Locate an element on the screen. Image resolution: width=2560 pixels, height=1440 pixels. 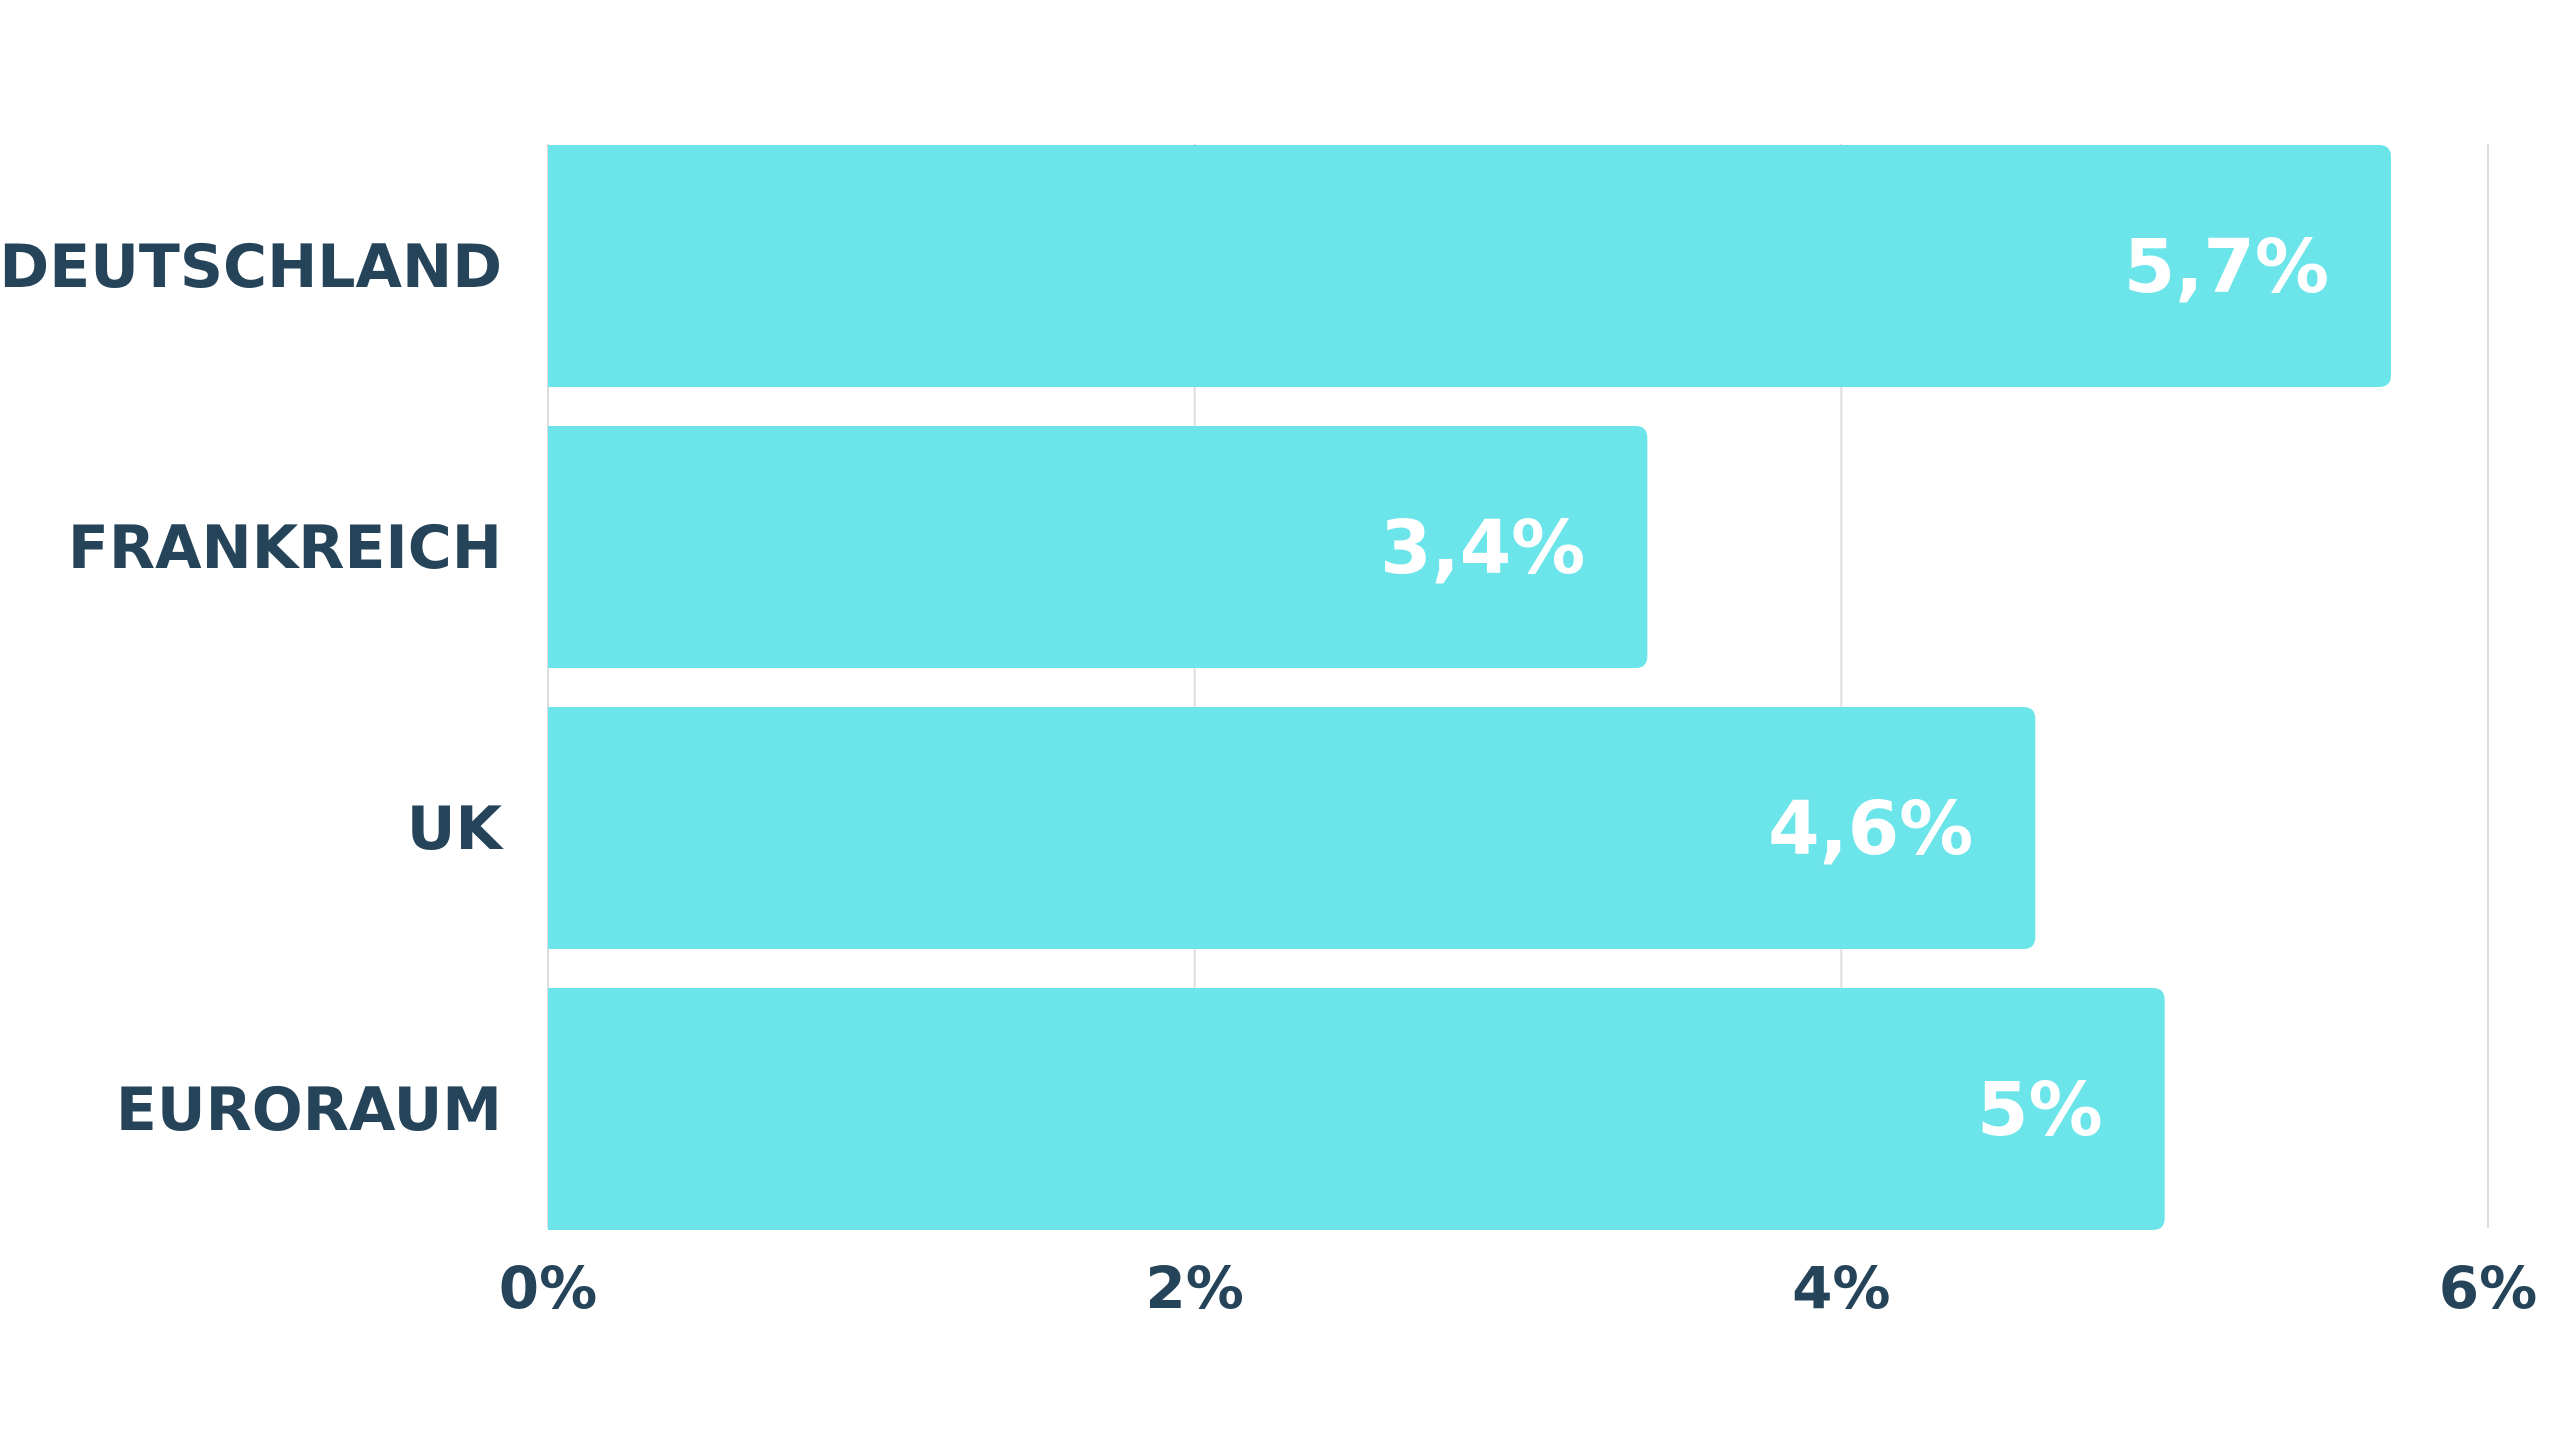
category-label-deutschland: DEUTSCHLAND is located at coordinates (251, 267).